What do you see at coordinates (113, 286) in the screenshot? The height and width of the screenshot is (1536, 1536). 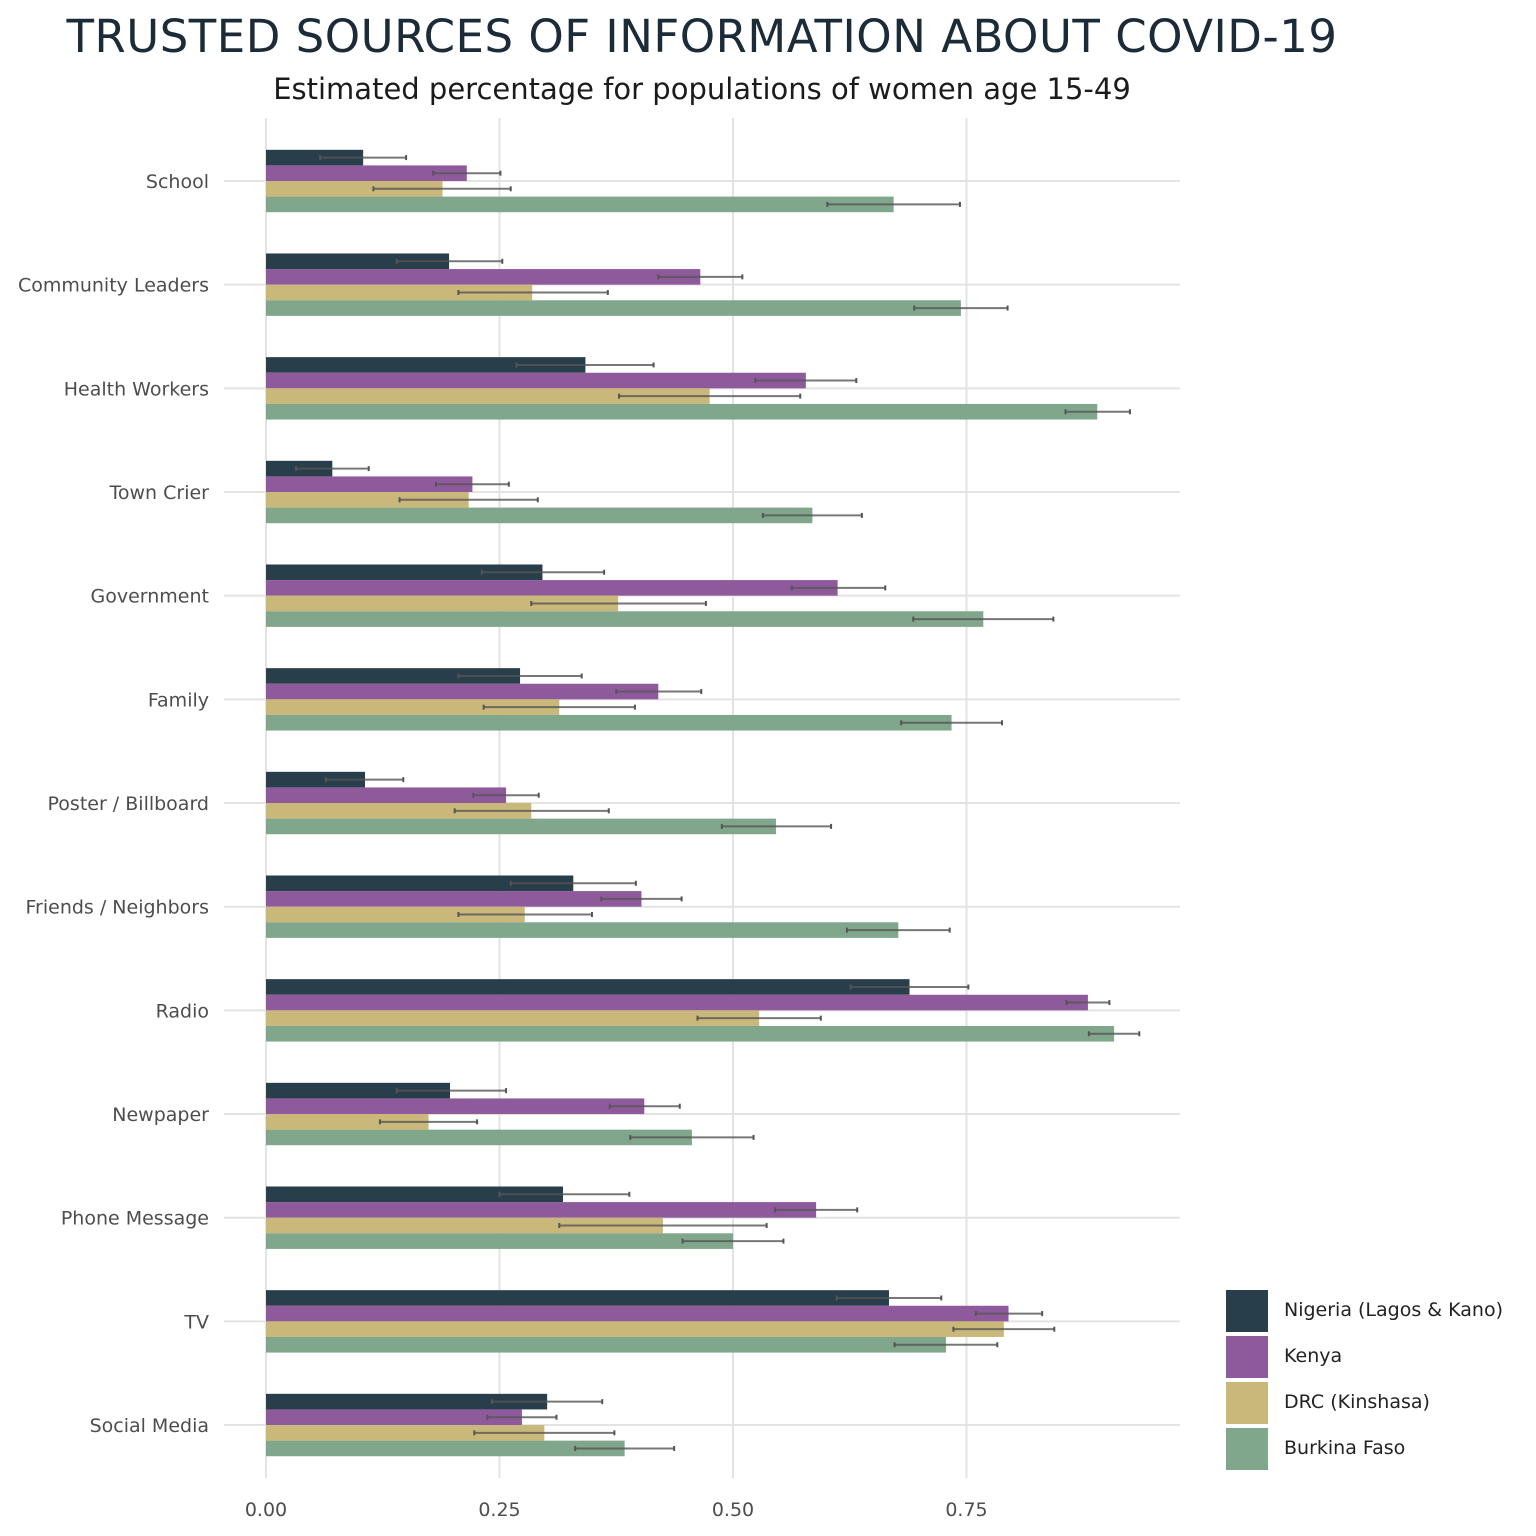 I see `category-label: Community Leaders` at bounding box center [113, 286].